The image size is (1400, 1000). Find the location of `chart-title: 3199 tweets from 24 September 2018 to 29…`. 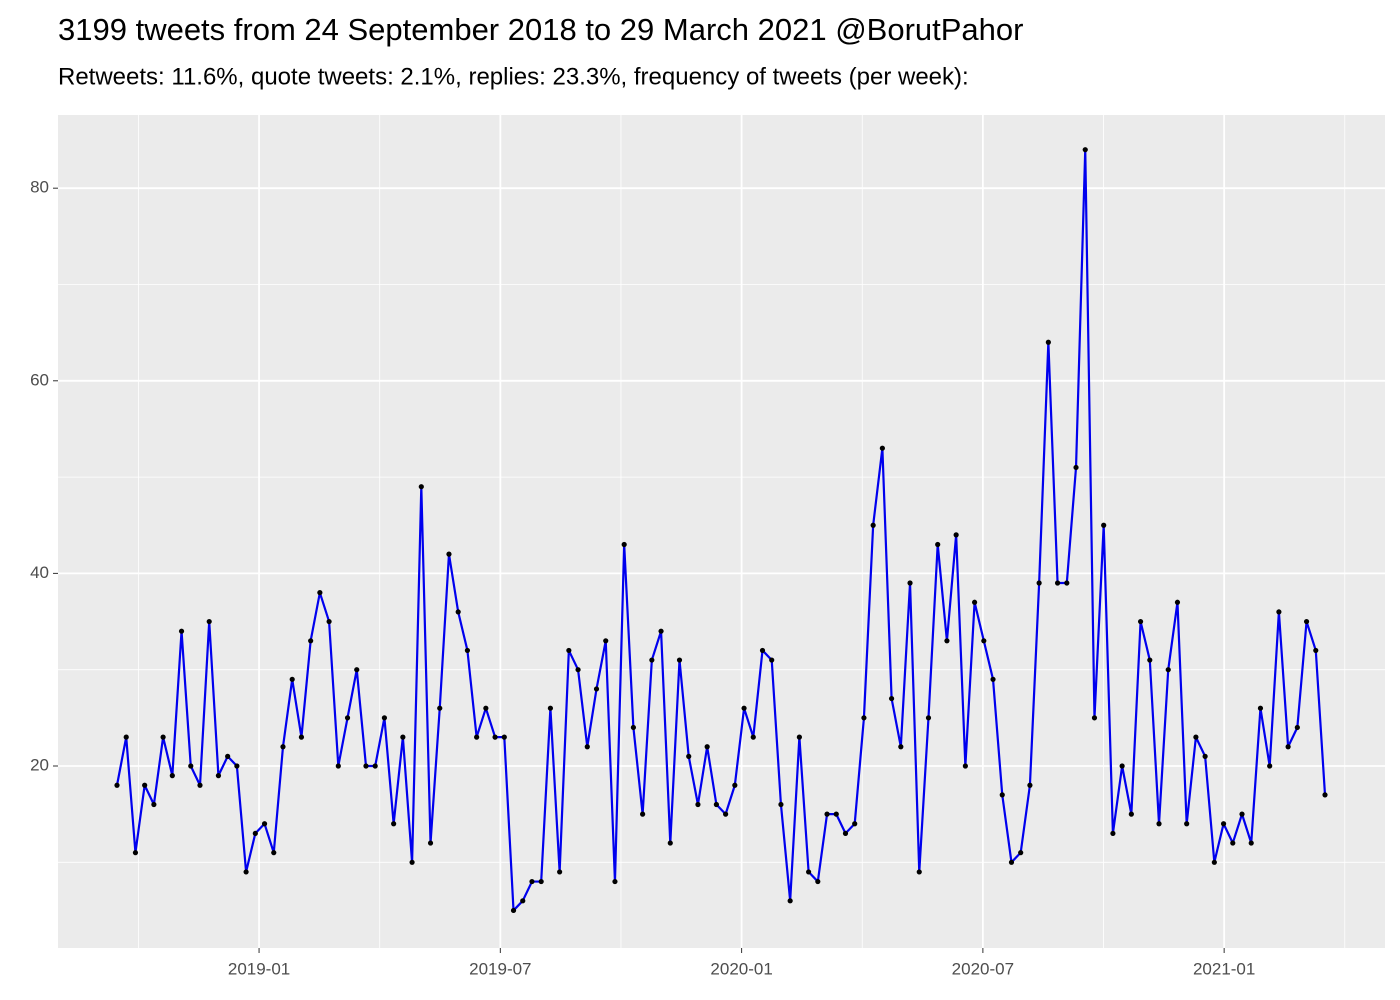

chart-title: 3199 tweets from 24 September 2018 to 29… is located at coordinates (540, 29).